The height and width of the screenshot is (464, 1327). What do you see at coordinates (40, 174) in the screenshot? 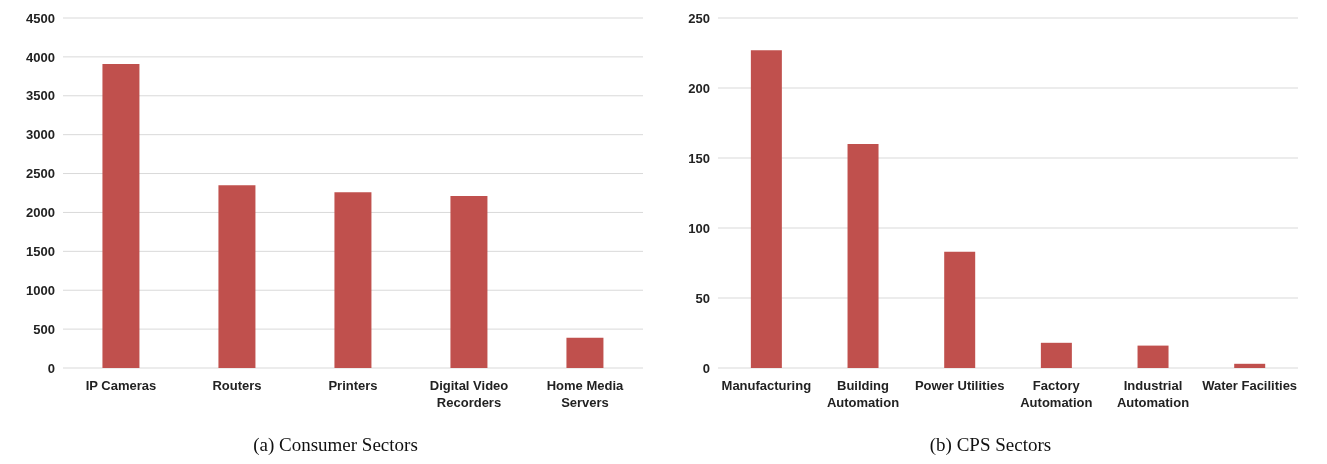
I see `y-tick-label: 2500` at bounding box center [40, 174].